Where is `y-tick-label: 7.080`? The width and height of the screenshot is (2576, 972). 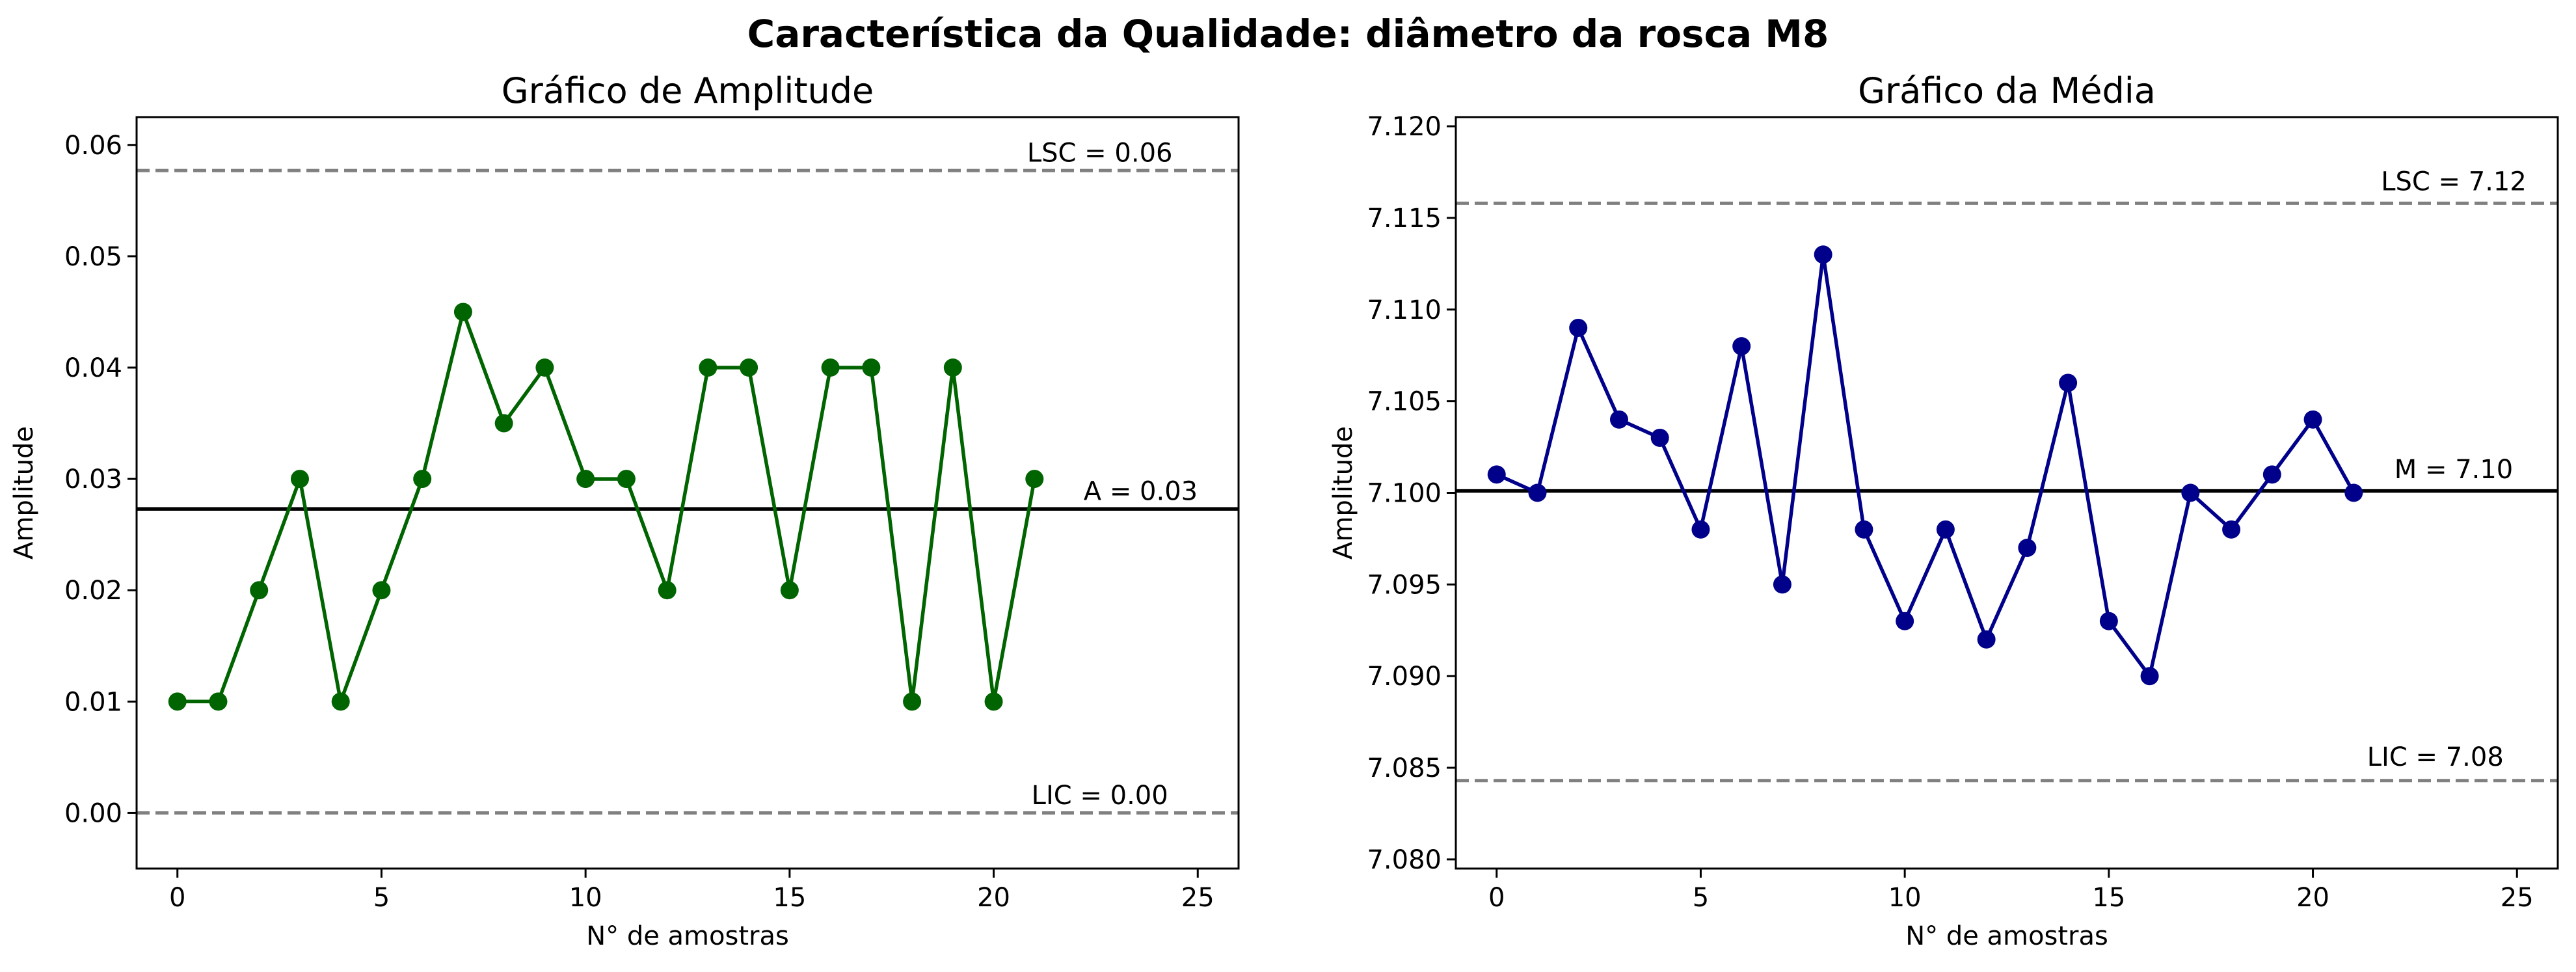 y-tick-label: 7.080 is located at coordinates (1404, 860).